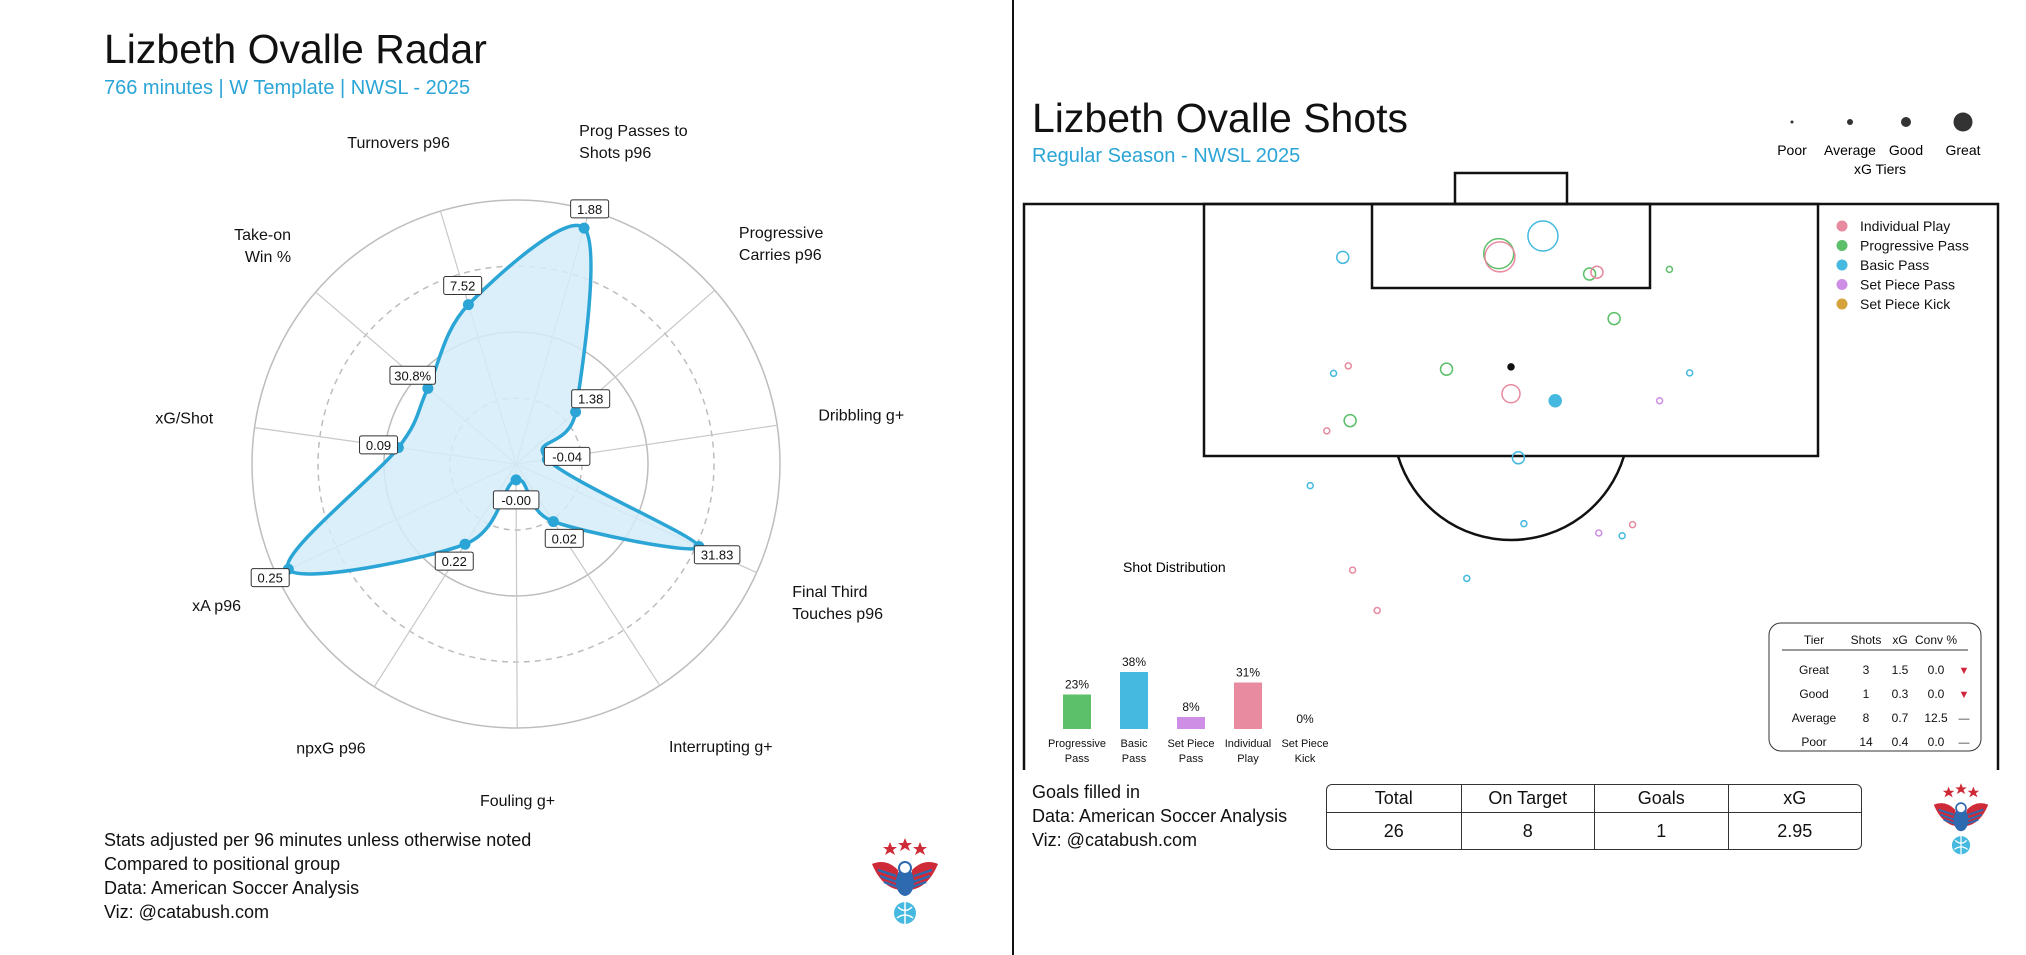 The image size is (2026, 955). I want to click on shots-subtitle: Regular Season - NWSL 2025, so click(1166, 156).